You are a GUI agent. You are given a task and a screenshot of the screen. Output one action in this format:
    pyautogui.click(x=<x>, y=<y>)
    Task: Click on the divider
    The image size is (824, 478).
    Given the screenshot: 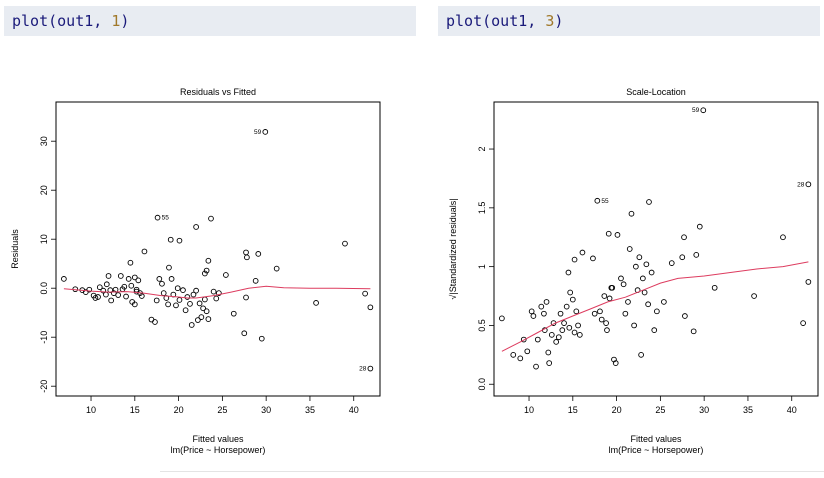 What is the action you would take?
    pyautogui.click(x=492, y=471)
    